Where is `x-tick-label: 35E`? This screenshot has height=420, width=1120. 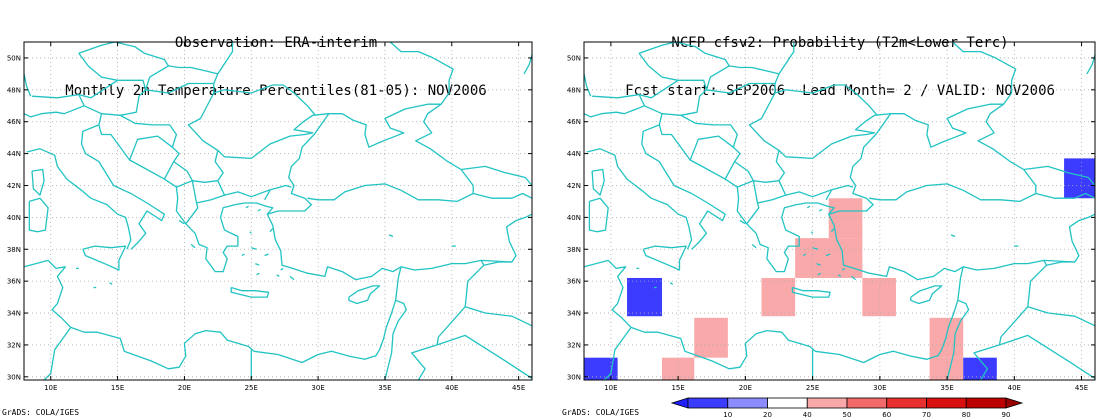
x-tick-label: 35E is located at coordinates (384, 388).